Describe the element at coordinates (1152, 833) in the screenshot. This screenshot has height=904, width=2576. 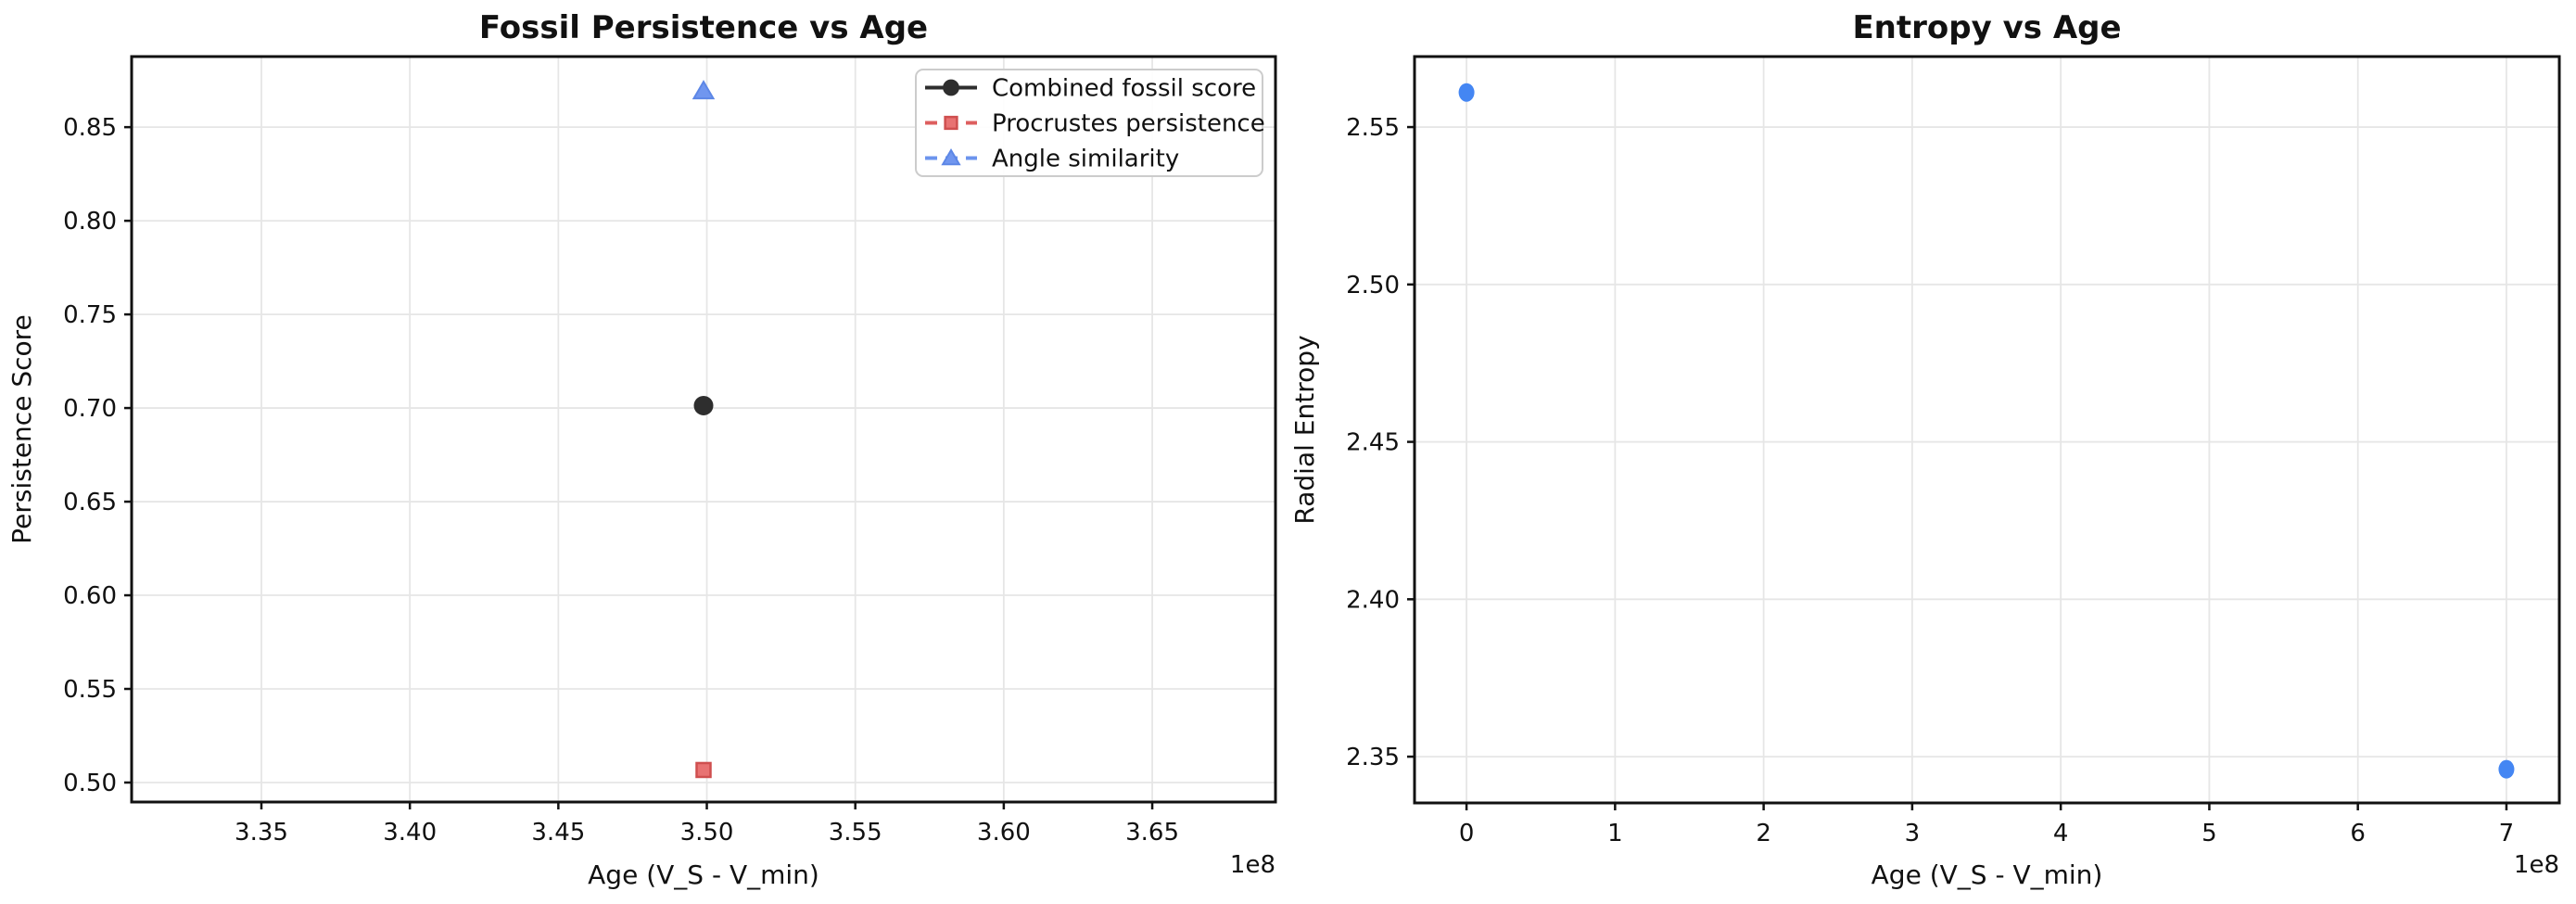
I see `x-tick-label: 3.65` at that location.